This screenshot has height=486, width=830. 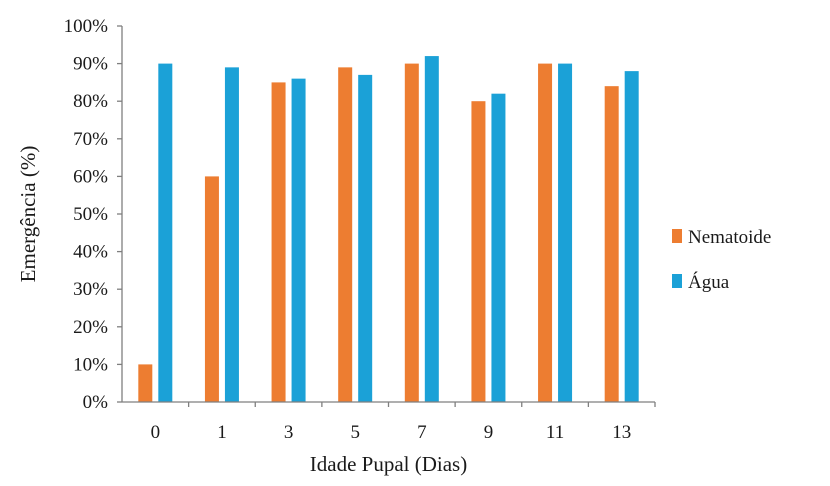 What do you see at coordinates (90, 64) in the screenshot?
I see `y-tick-label: 90%` at bounding box center [90, 64].